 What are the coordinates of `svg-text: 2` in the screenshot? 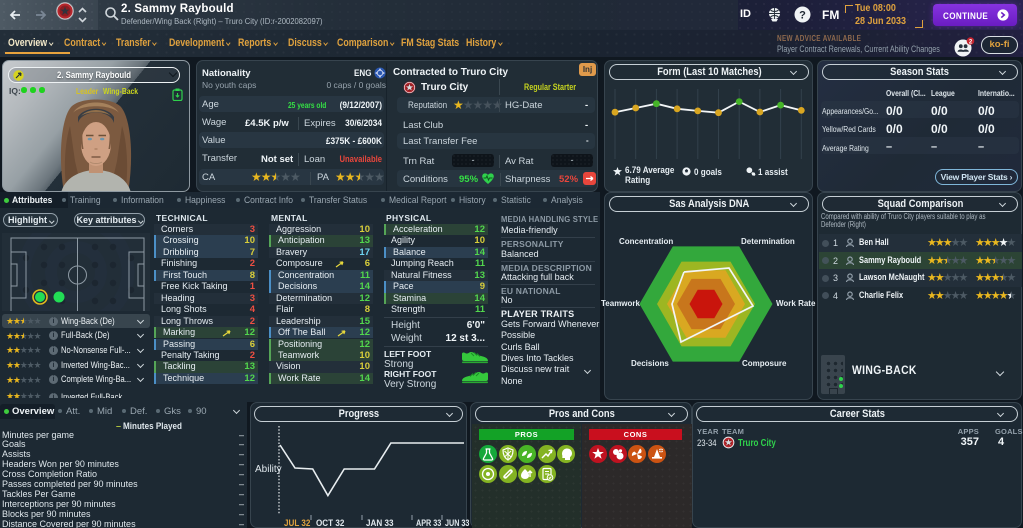 It's located at (971, 43).